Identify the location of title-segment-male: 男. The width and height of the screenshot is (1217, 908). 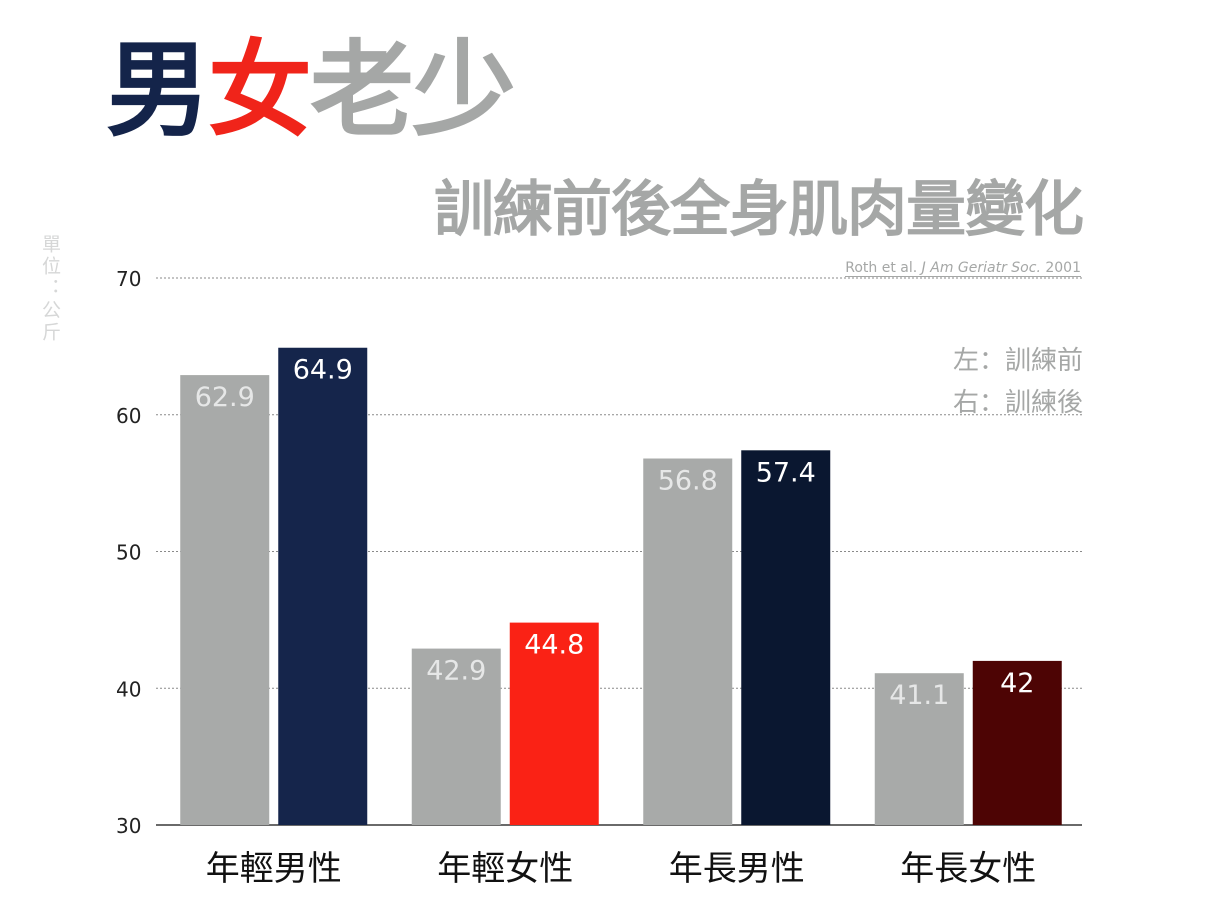
(158, 90).